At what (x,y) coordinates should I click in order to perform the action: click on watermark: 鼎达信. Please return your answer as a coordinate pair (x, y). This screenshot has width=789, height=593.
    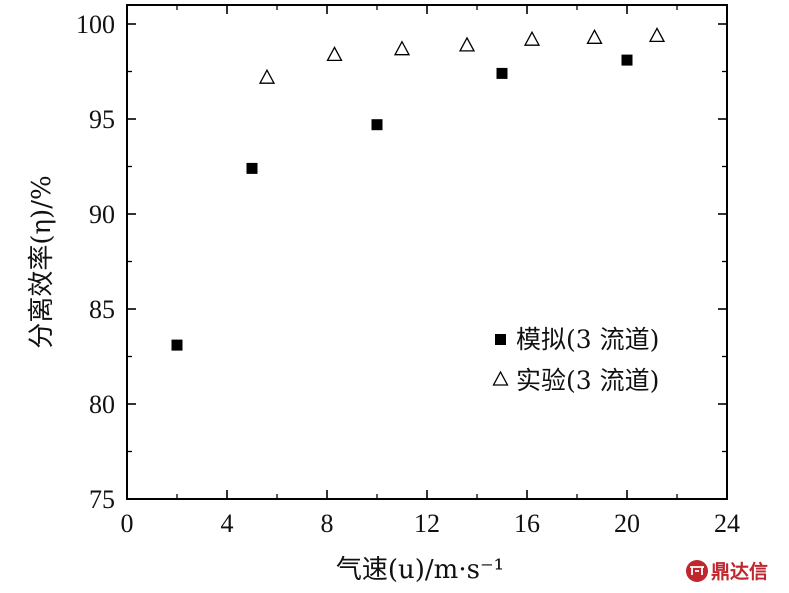
    Looking at the image, I should click on (727, 571).